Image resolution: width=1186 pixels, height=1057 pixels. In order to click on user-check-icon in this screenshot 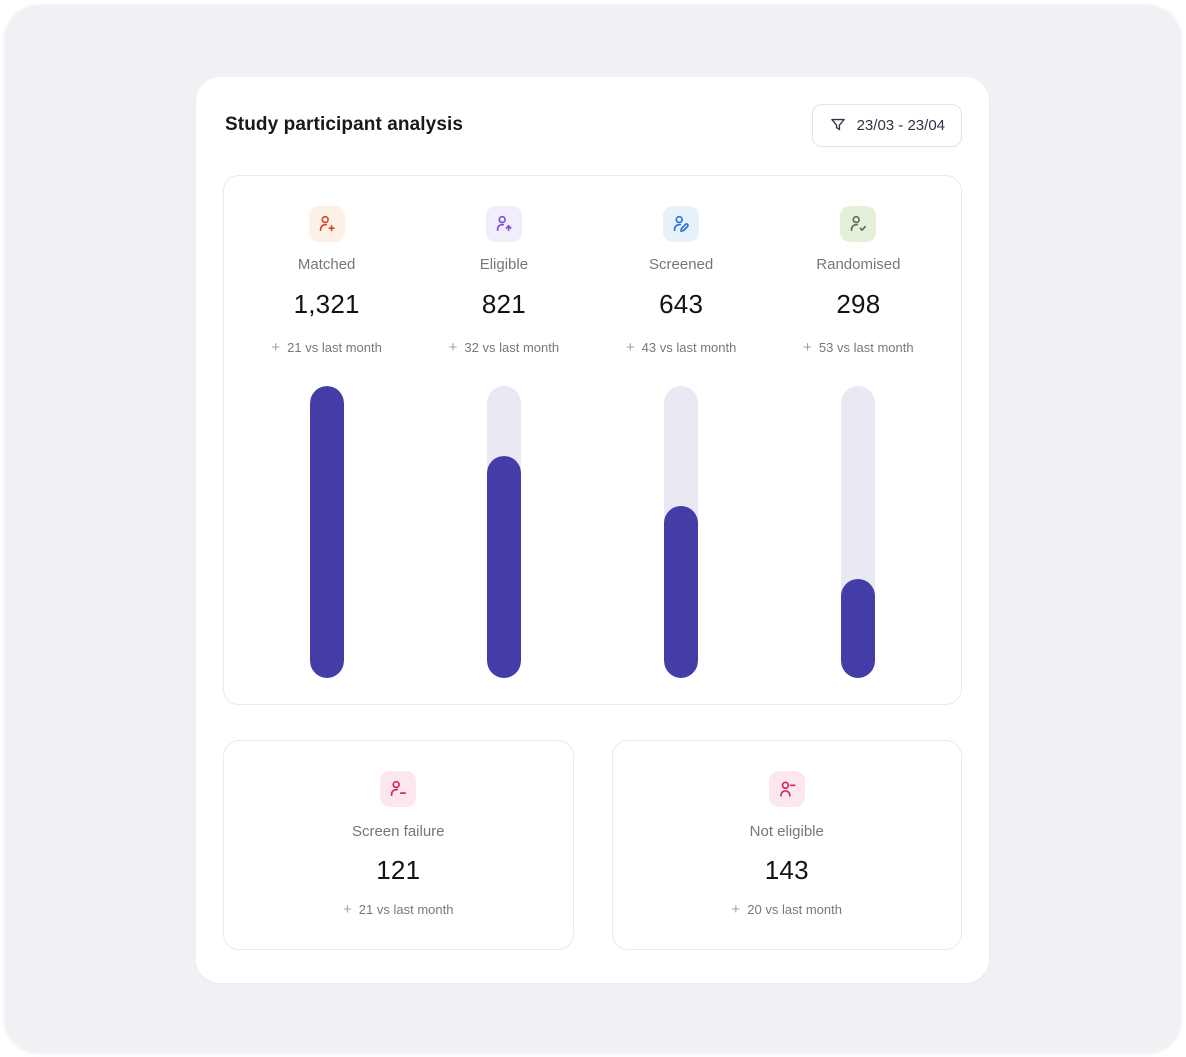, I will do `click(858, 224)`.